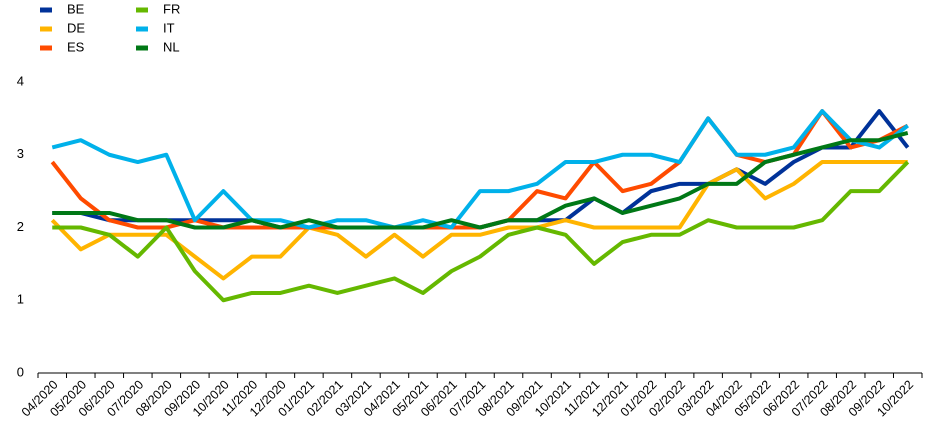  Describe the element at coordinates (76, 8) in the screenshot. I see `legend-label: BE` at that location.